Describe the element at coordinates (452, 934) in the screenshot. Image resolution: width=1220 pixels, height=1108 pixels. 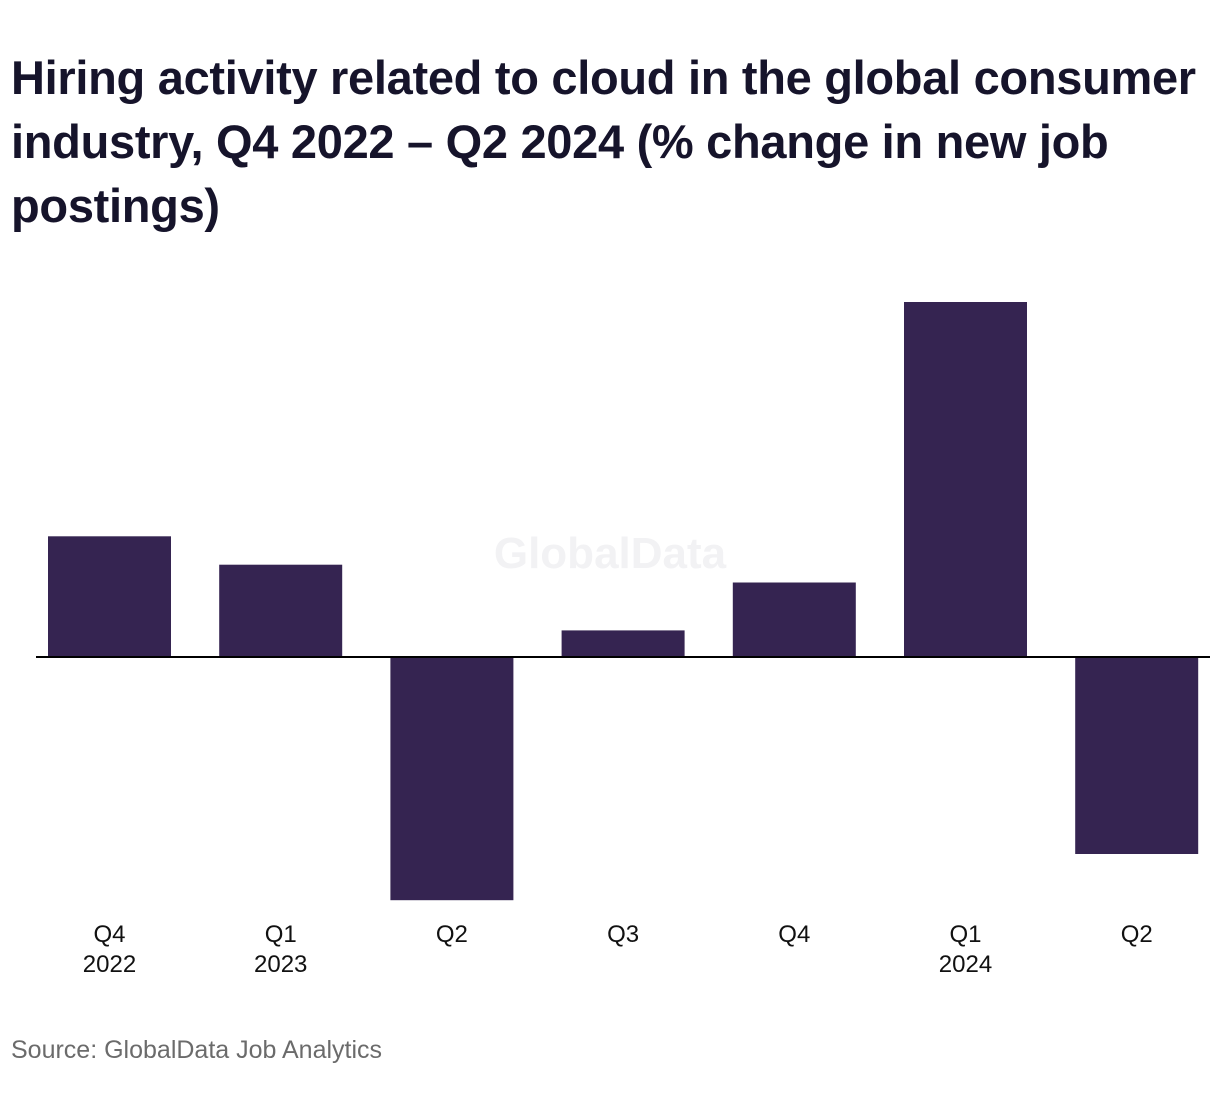
I see `x-tick-label-2-0: Q2` at that location.